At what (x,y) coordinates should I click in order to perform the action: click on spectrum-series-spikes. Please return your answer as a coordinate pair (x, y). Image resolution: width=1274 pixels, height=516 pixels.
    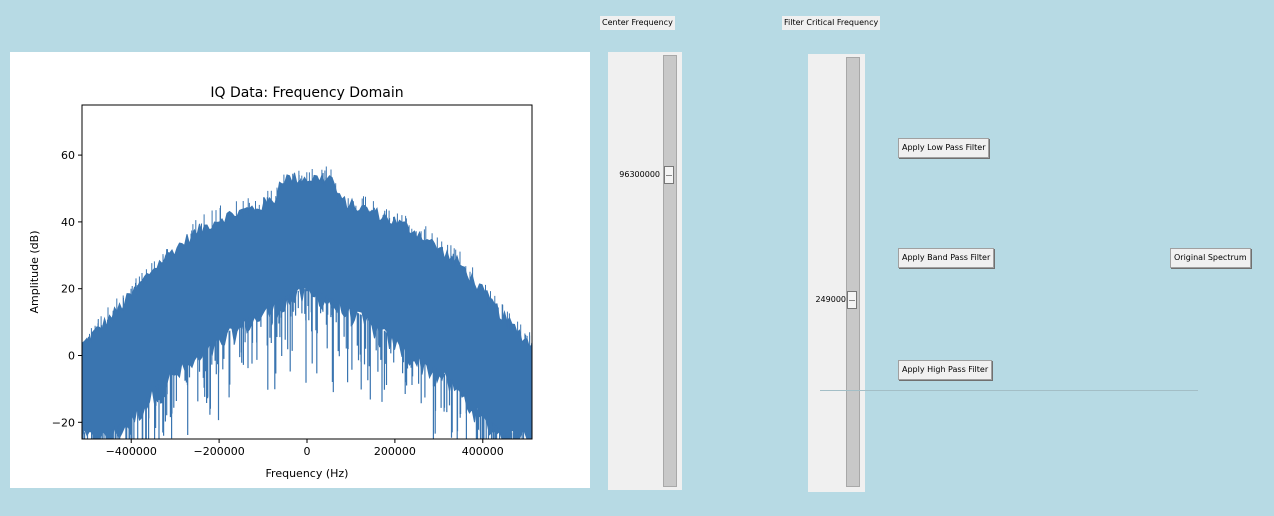
    Looking at the image, I should click on (303, 363).